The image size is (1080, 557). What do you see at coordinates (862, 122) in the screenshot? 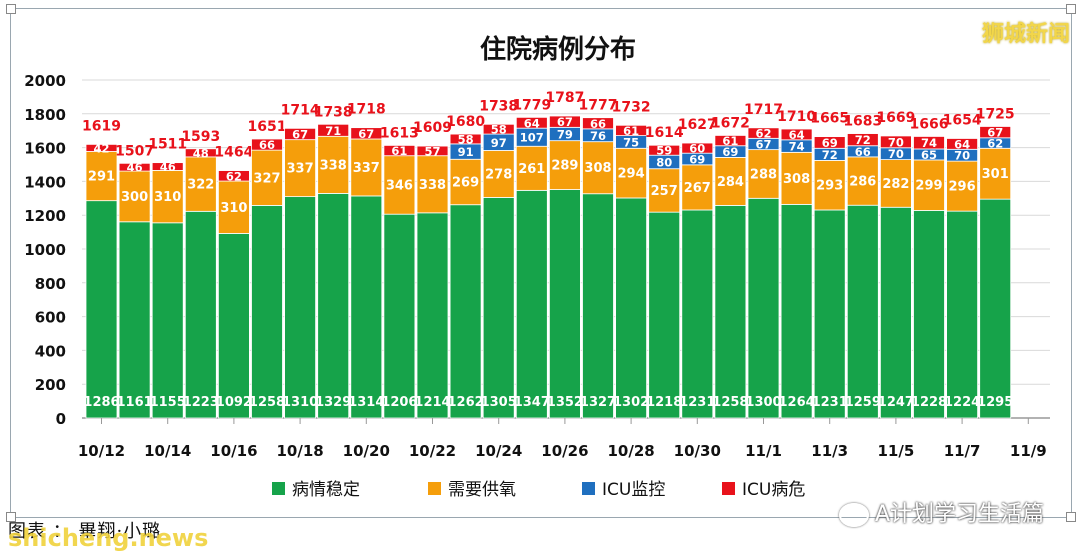
I see `bar-total-label: 1683` at bounding box center [862, 122].